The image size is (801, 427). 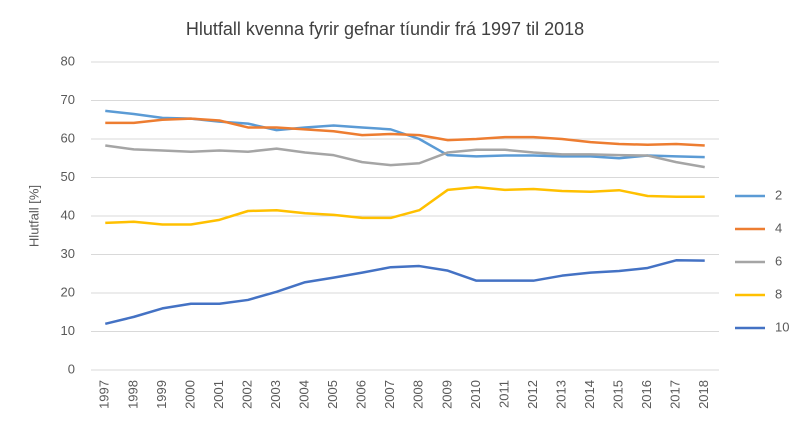 I want to click on x-tick-label: 2011, so click(x=503, y=394).